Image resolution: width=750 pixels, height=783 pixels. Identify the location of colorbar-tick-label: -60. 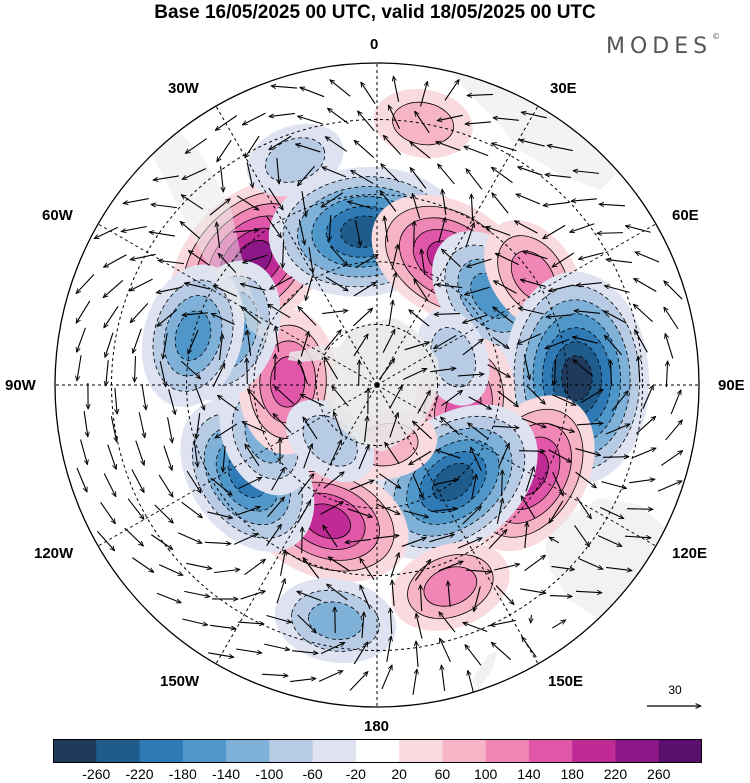
(312, 774).